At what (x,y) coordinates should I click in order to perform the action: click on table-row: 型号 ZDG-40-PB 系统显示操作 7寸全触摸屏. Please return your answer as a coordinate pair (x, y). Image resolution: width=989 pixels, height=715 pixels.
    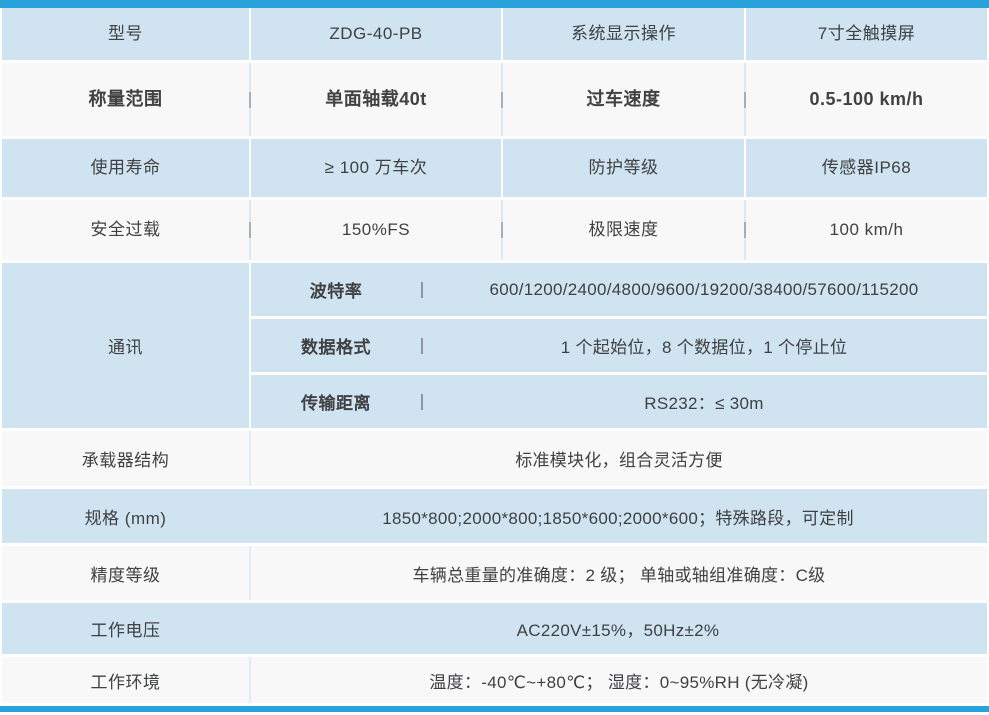
    Looking at the image, I should click on (494, 34).